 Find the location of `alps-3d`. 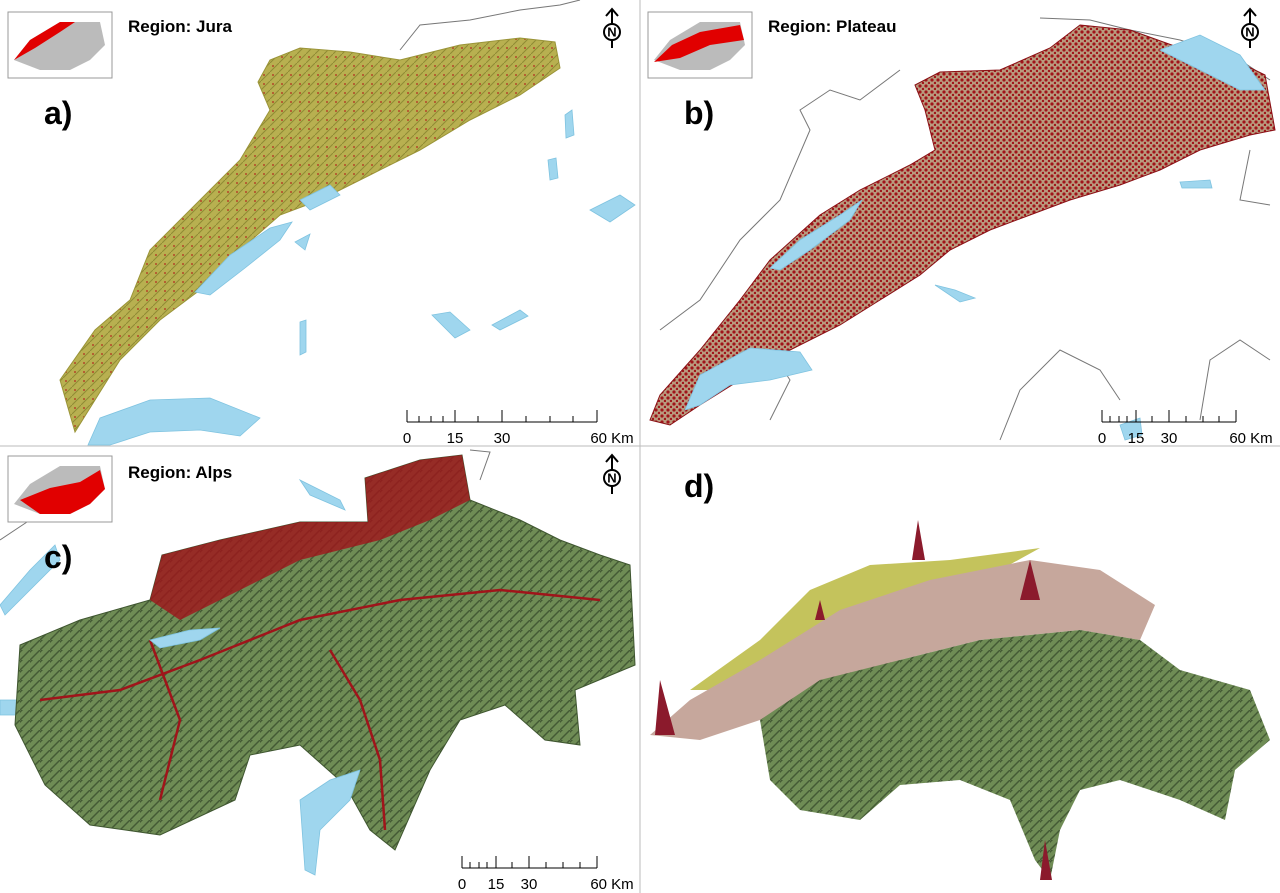

alps-3d is located at coordinates (1015, 755).